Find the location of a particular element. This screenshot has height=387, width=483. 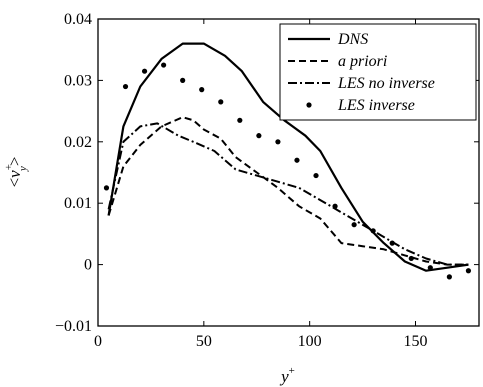

y-tick-label: 0.03 is located at coordinates (78, 80).